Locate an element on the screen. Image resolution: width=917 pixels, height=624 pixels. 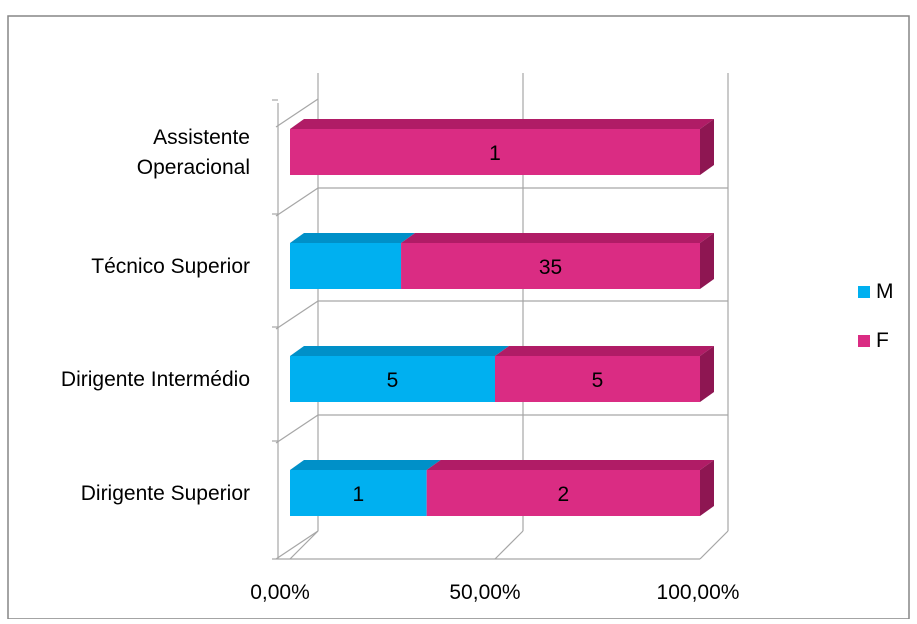
data-label-F: 2 is located at coordinates (563, 494).